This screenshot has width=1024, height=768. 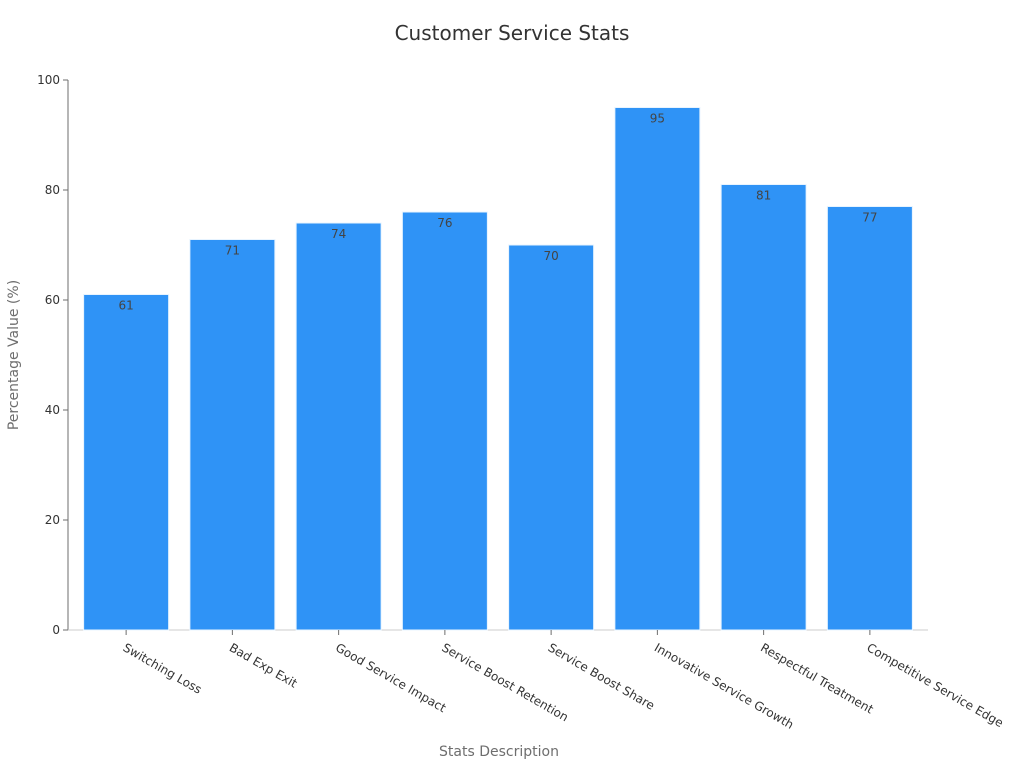 I want to click on x-tick-label: Bad Exp Exit, so click(x=263, y=665).